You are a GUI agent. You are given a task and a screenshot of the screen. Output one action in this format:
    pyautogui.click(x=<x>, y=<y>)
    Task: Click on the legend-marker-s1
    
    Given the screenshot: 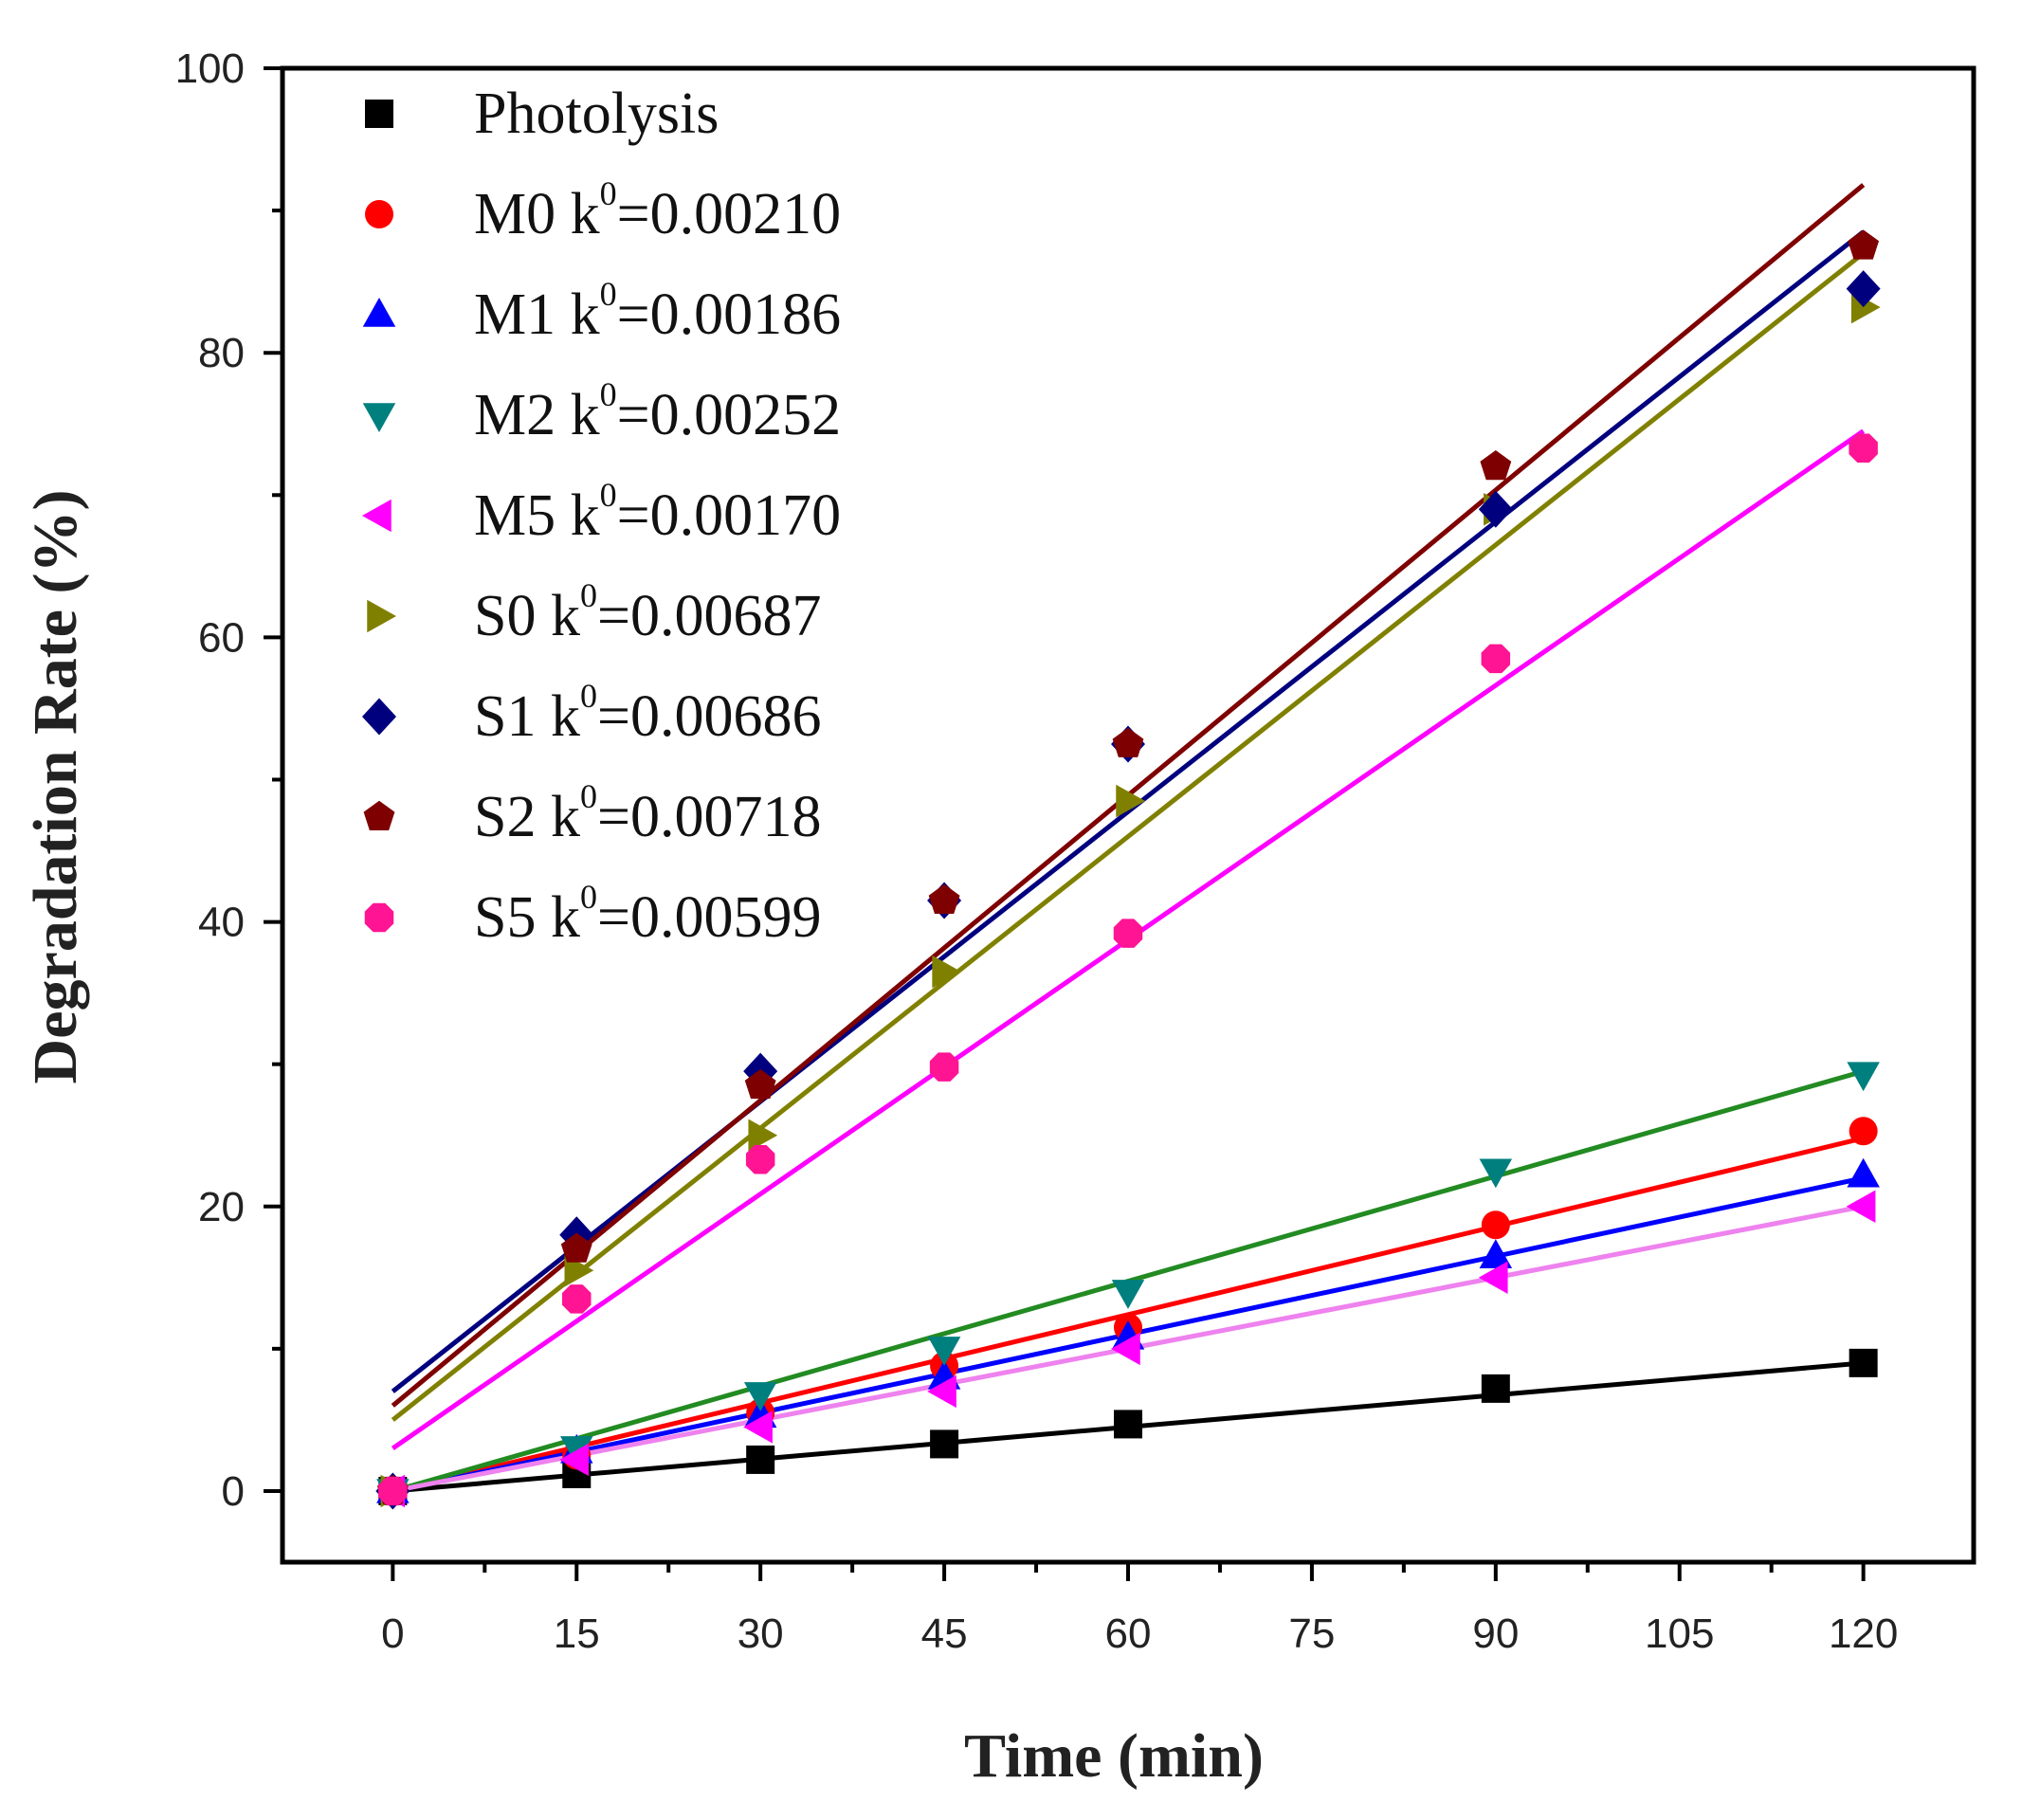 What is the action you would take?
    pyautogui.click(x=379, y=717)
    